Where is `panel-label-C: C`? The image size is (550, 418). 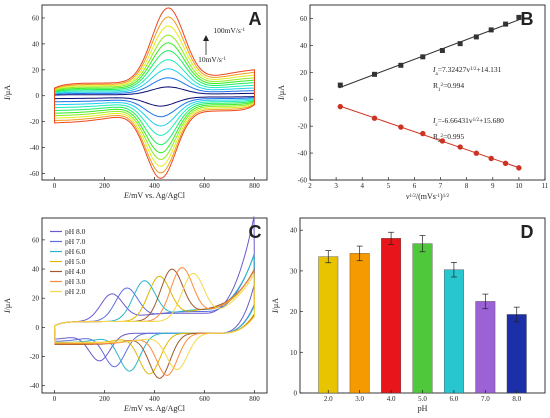
panel-label-C: C is located at coordinates (255, 232).